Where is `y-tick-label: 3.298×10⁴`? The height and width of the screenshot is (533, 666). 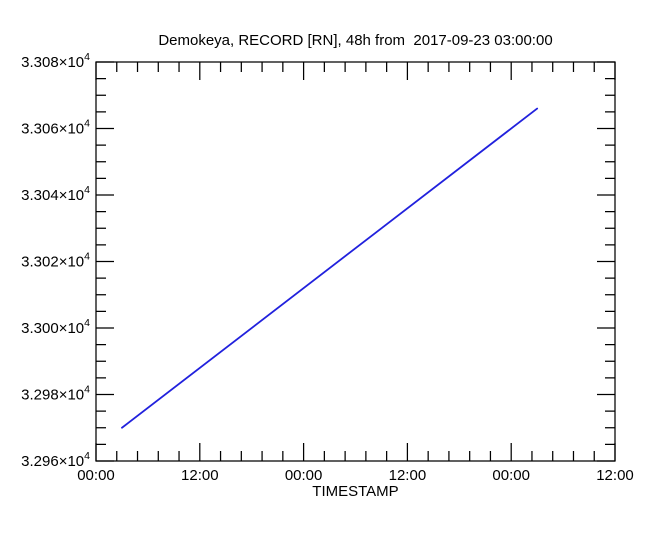 y-tick-label: 3.298×10⁴ is located at coordinates (55, 394).